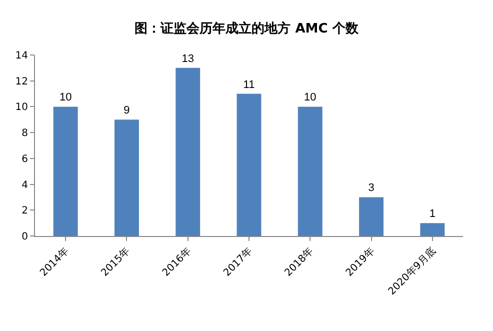  Describe the element at coordinates (25, 185) in the screenshot. I see `y-tick-label: 4` at that location.